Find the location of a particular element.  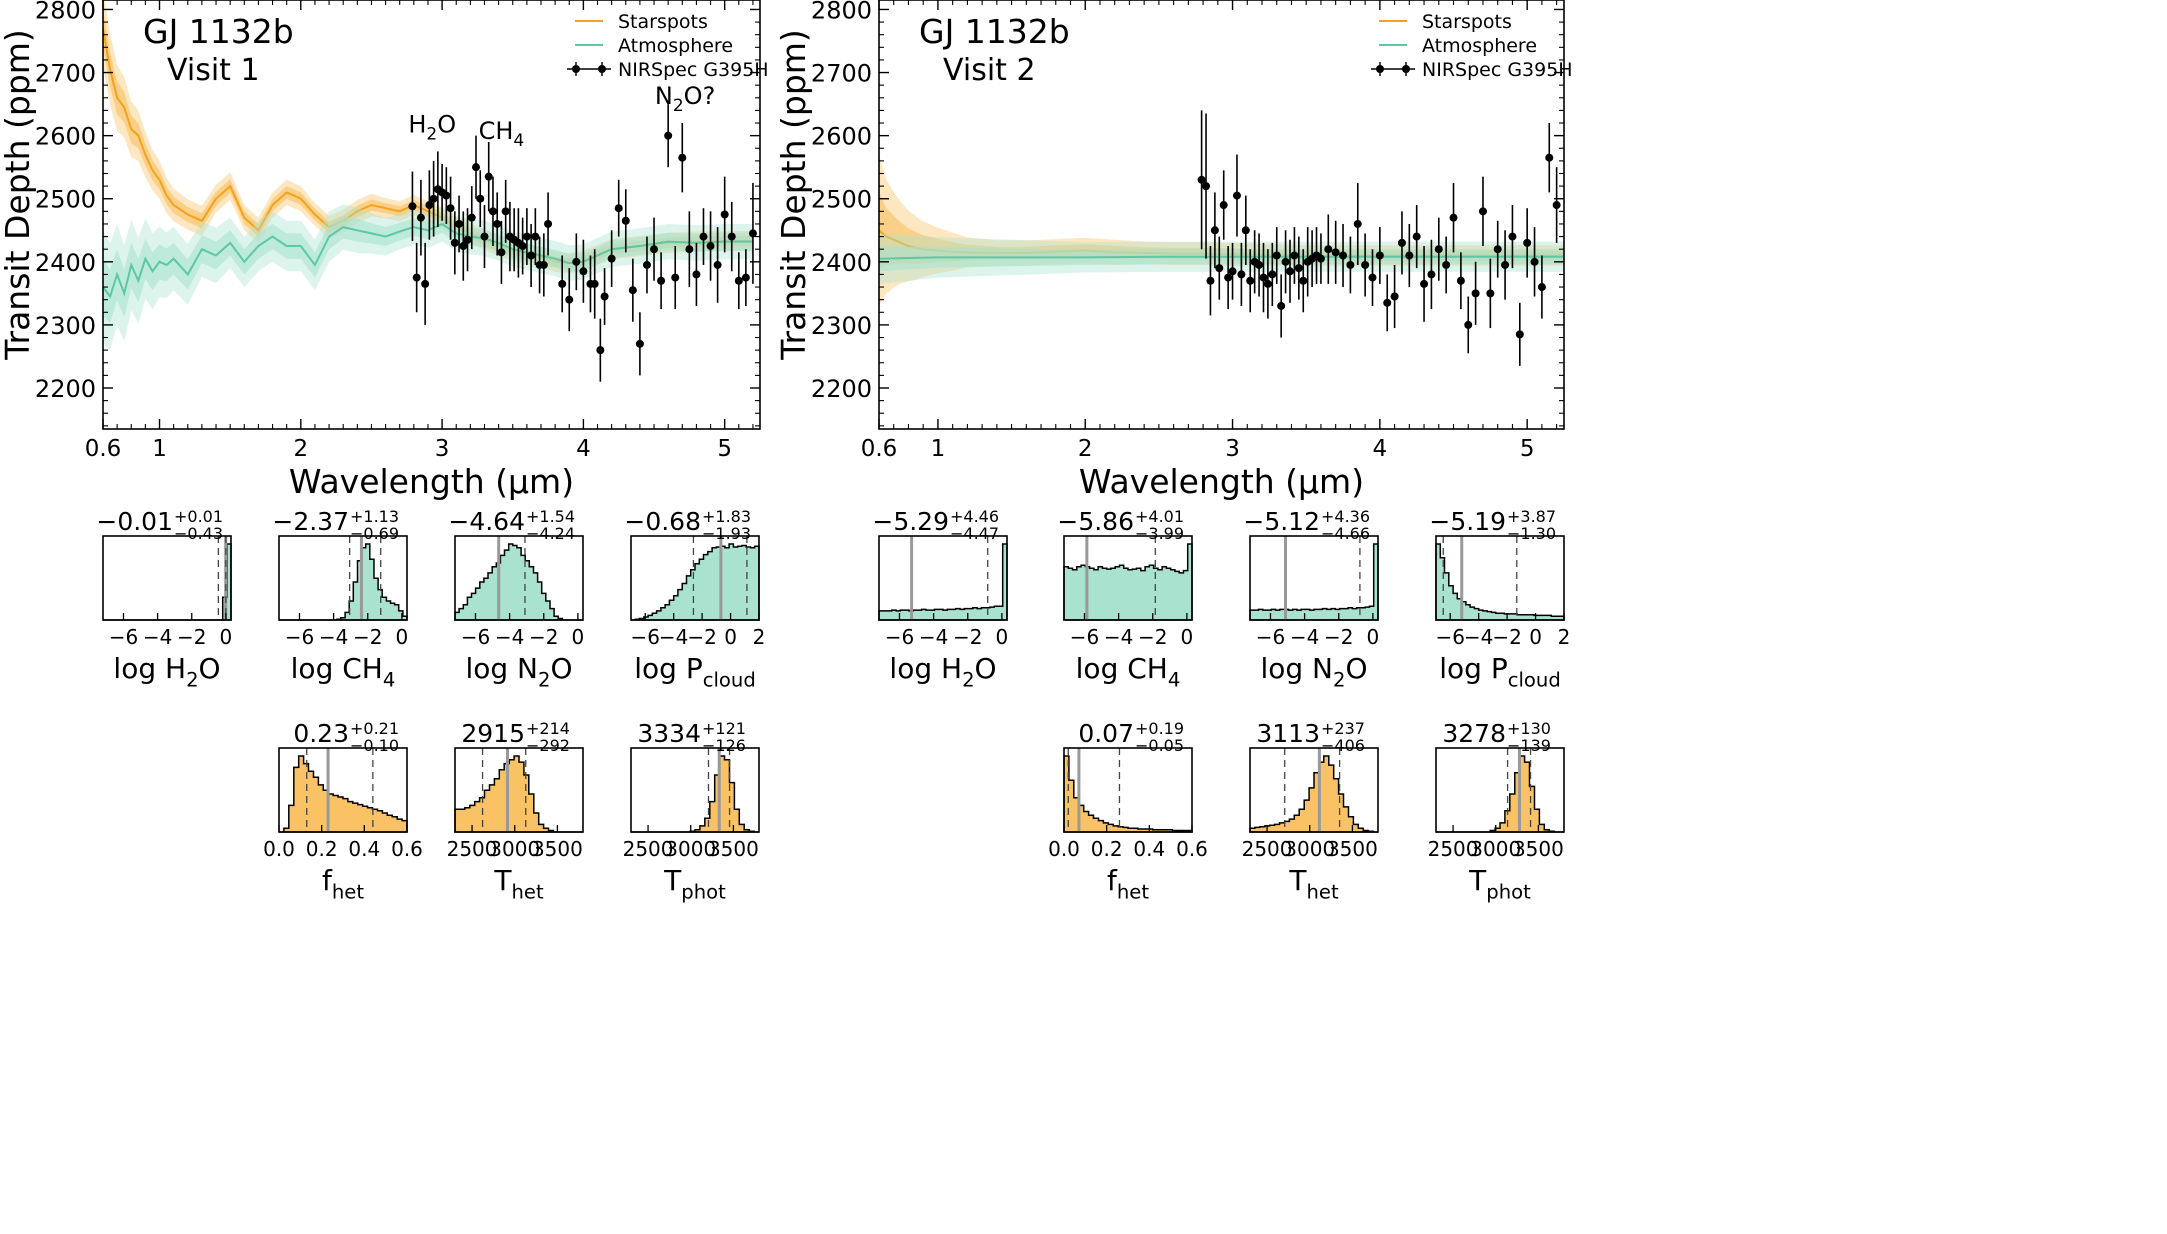

posterior-minus-error: −126 is located at coordinates (724, 745).